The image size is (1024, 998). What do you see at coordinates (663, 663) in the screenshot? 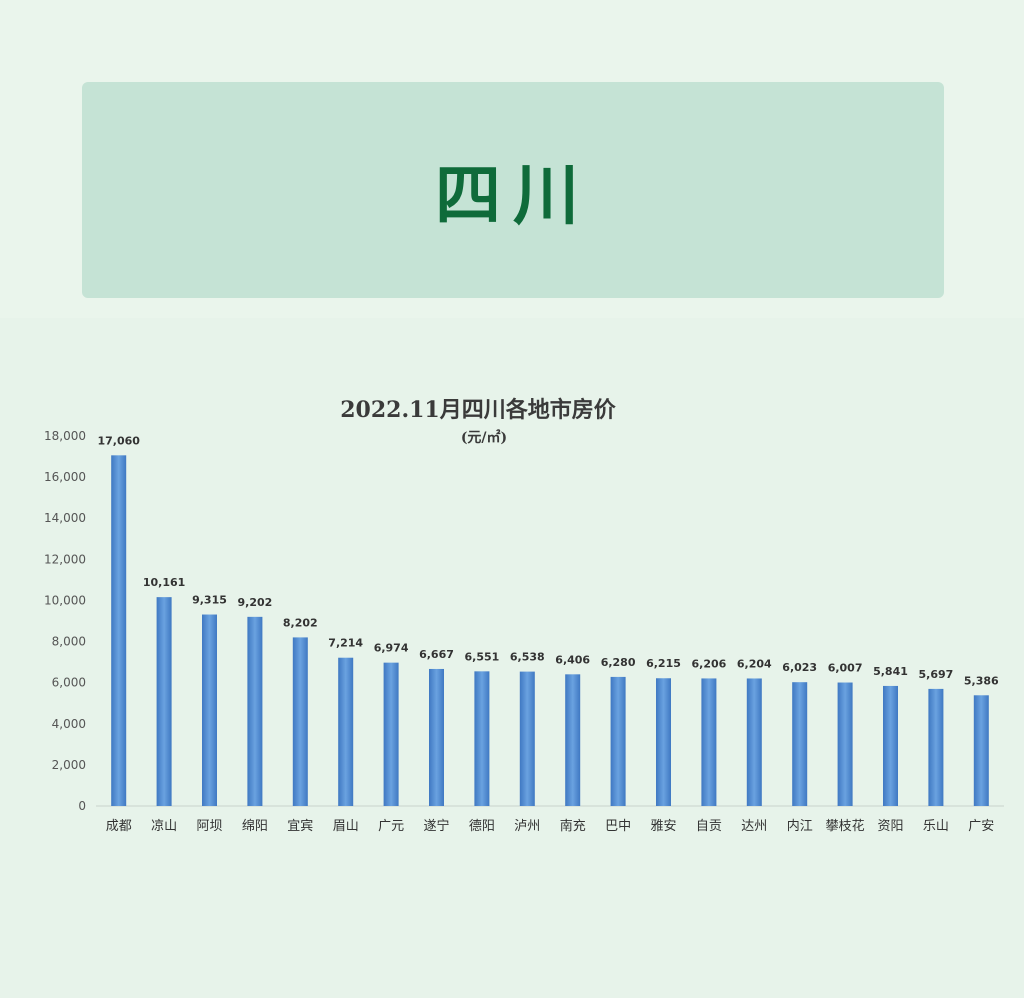
I see `value-label: 6,215` at bounding box center [663, 663].